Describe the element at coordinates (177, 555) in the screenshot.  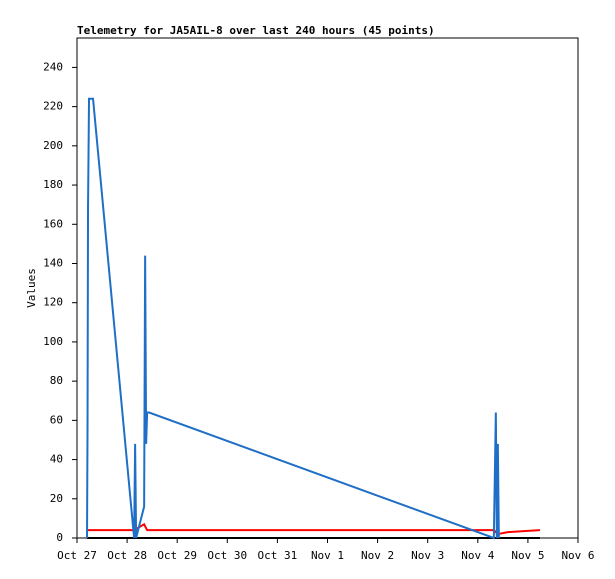
I see `x-tick-label: Oct 29` at that location.